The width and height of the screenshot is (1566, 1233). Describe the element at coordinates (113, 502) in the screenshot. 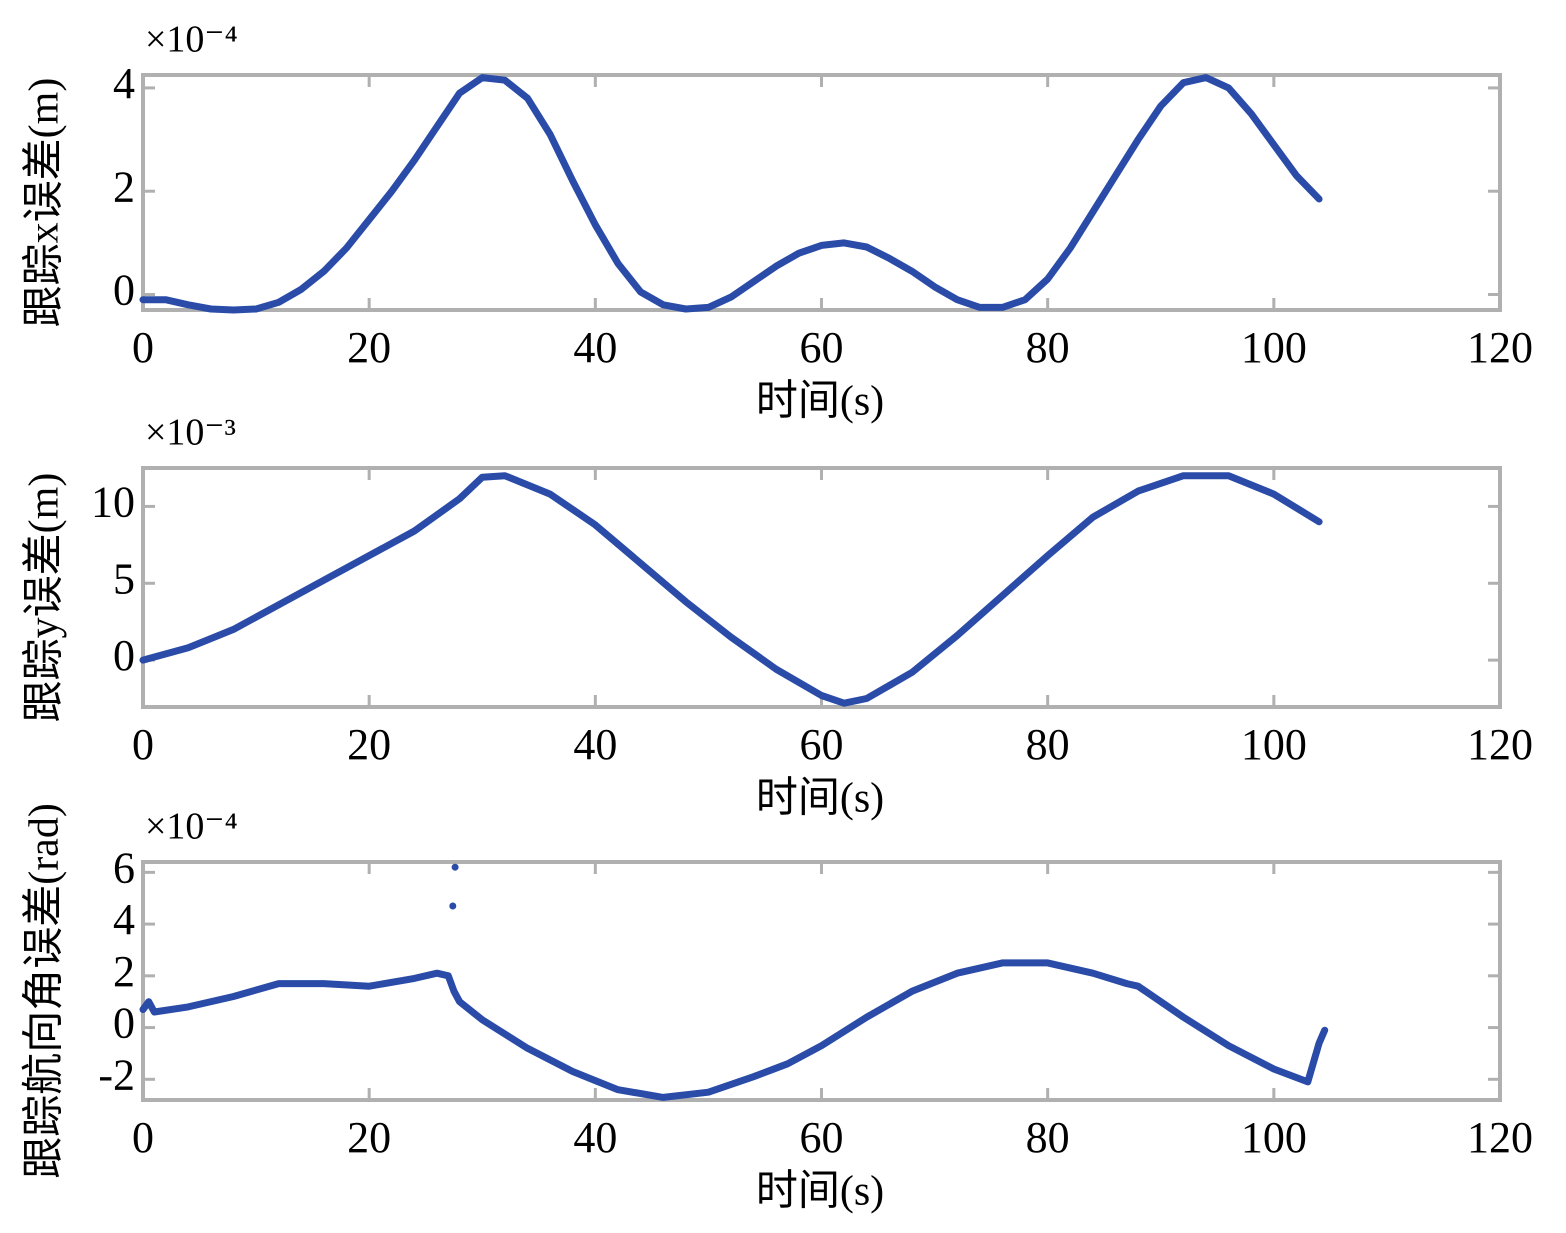

I see `y-tick-label: 10` at that location.